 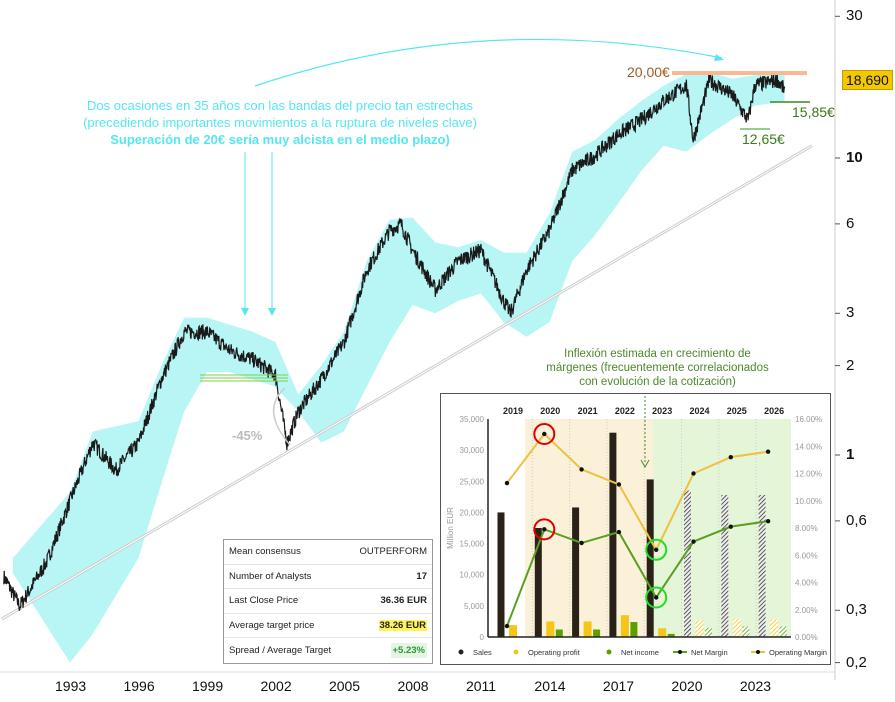 I want to click on year-header: 2022, so click(x=625, y=411).